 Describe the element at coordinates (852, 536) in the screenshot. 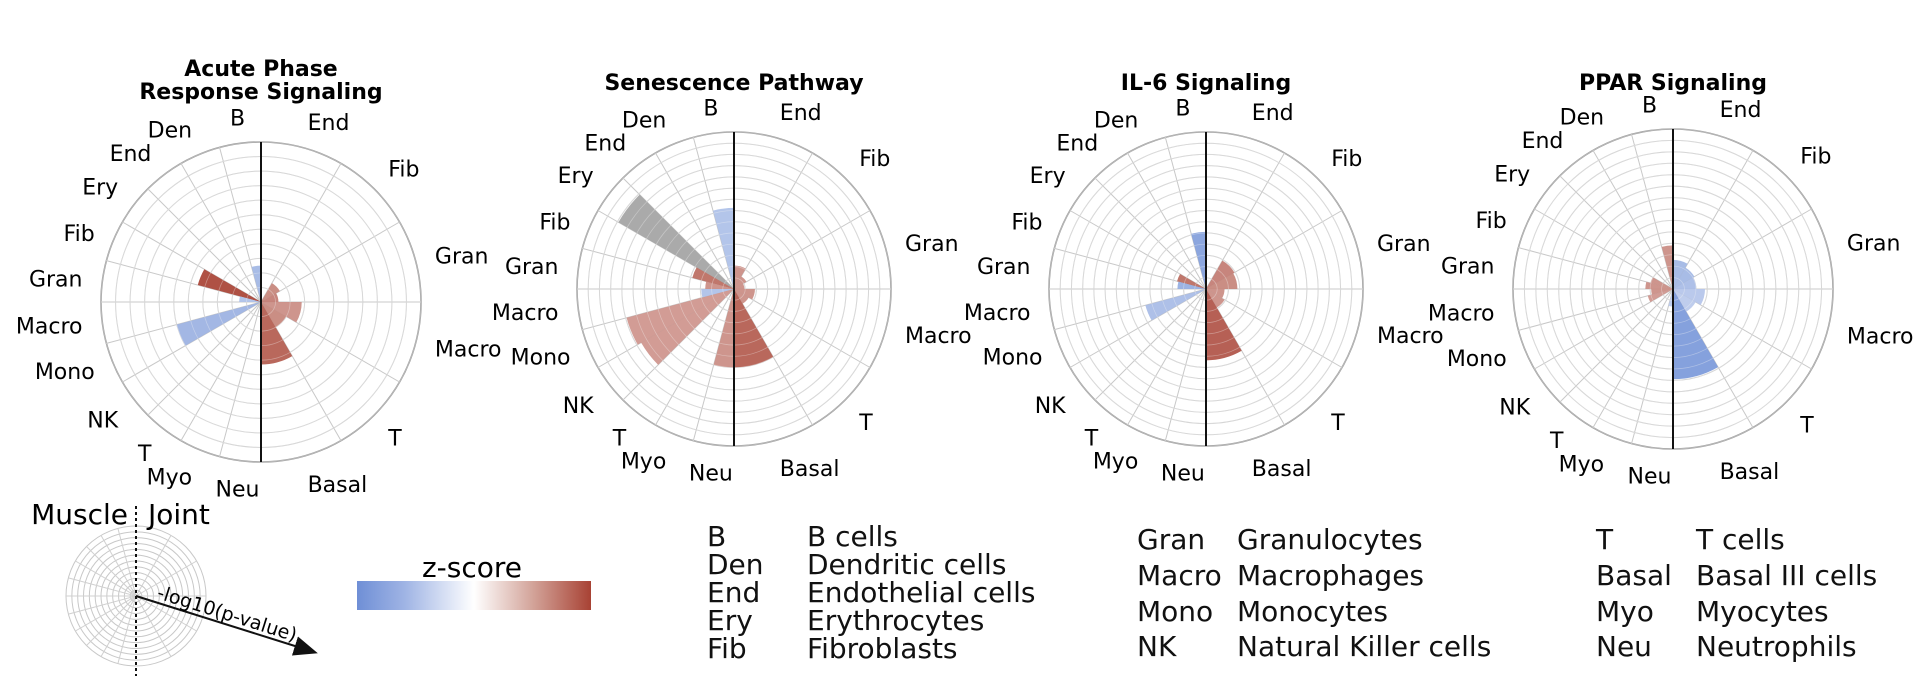

I see `abbreviation-meaning: B cells` at that location.